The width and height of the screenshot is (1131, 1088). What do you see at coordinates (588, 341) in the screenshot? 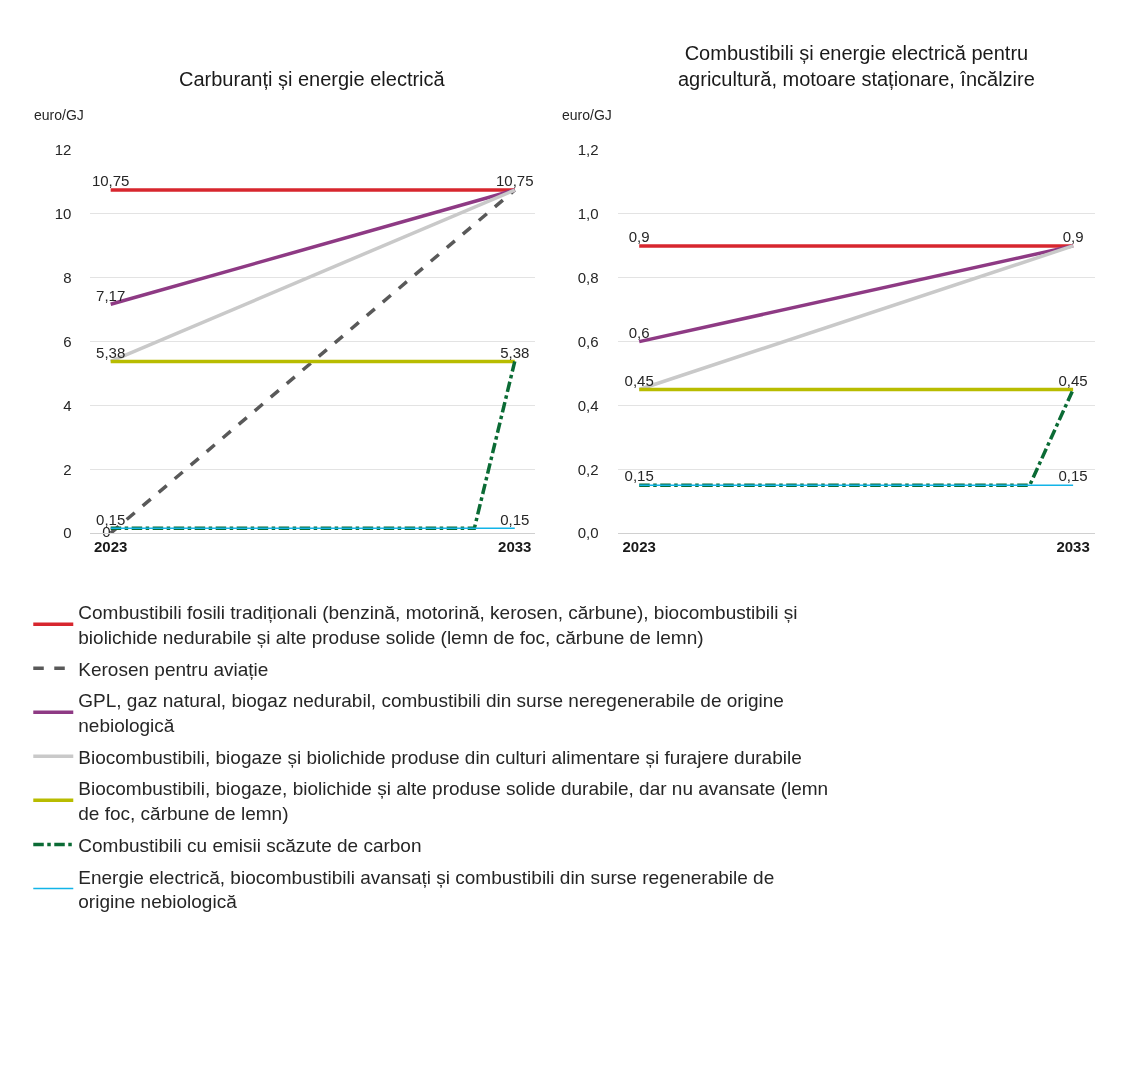
I see `y-tick-label: 0,6` at bounding box center [588, 341].